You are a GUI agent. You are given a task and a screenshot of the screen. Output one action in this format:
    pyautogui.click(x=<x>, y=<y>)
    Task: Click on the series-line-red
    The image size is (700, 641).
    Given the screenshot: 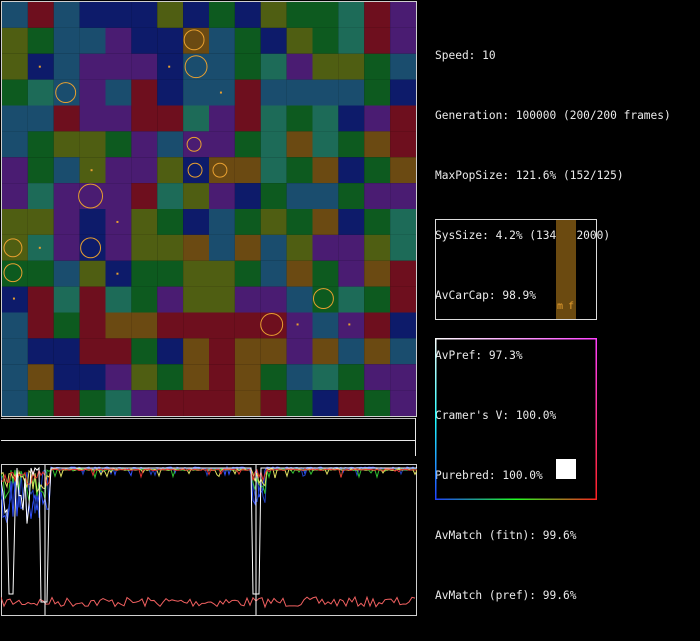 What is the action you would take?
    pyautogui.click(x=208, y=602)
    